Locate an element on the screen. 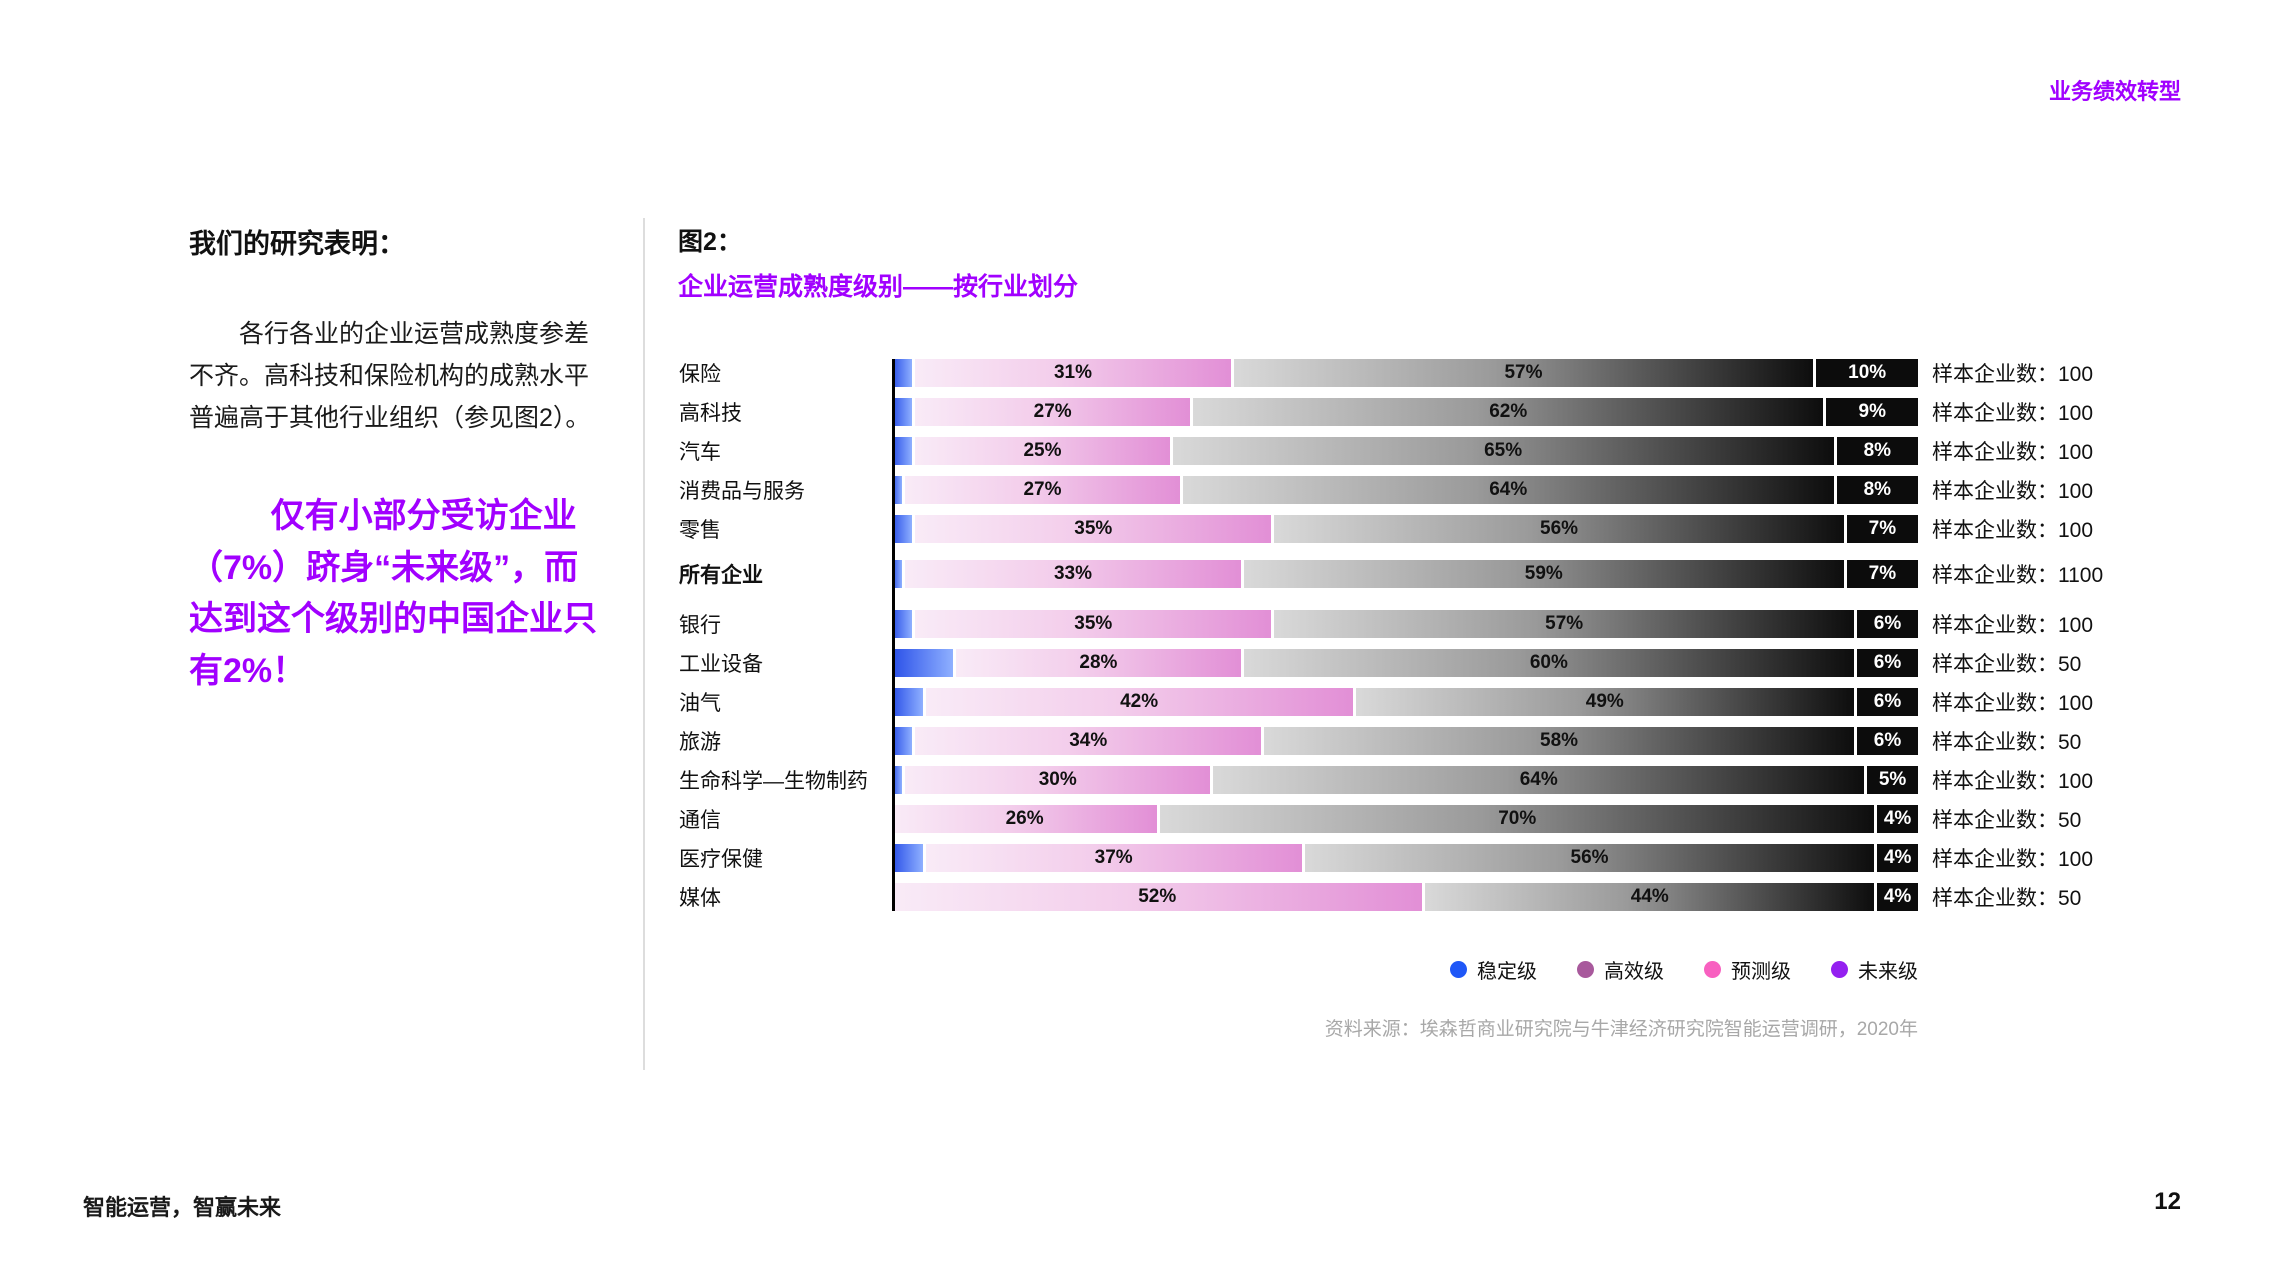 This screenshot has height=1280, width=2275. row-label: 保险 is located at coordinates (700, 374).